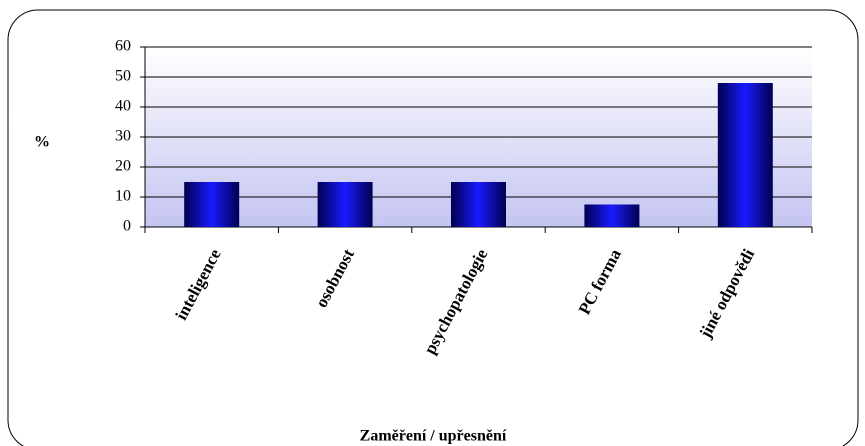 This screenshot has width=865, height=446. Describe the element at coordinates (123, 196) in the screenshot. I see `y-tick-label: 10` at that location.